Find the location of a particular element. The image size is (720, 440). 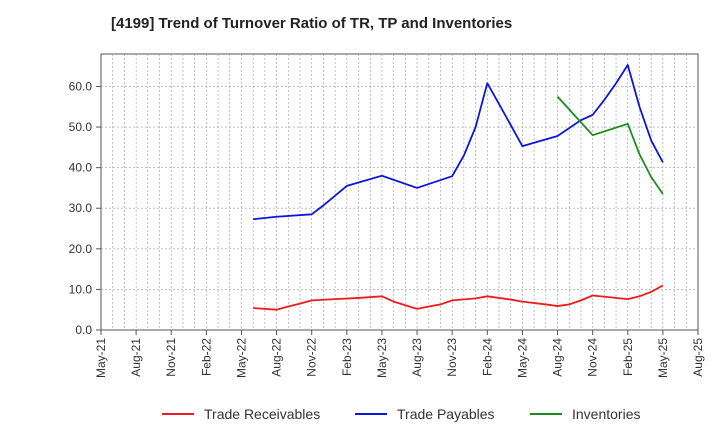

y-tick-label: 50.0 is located at coordinates (81, 127).